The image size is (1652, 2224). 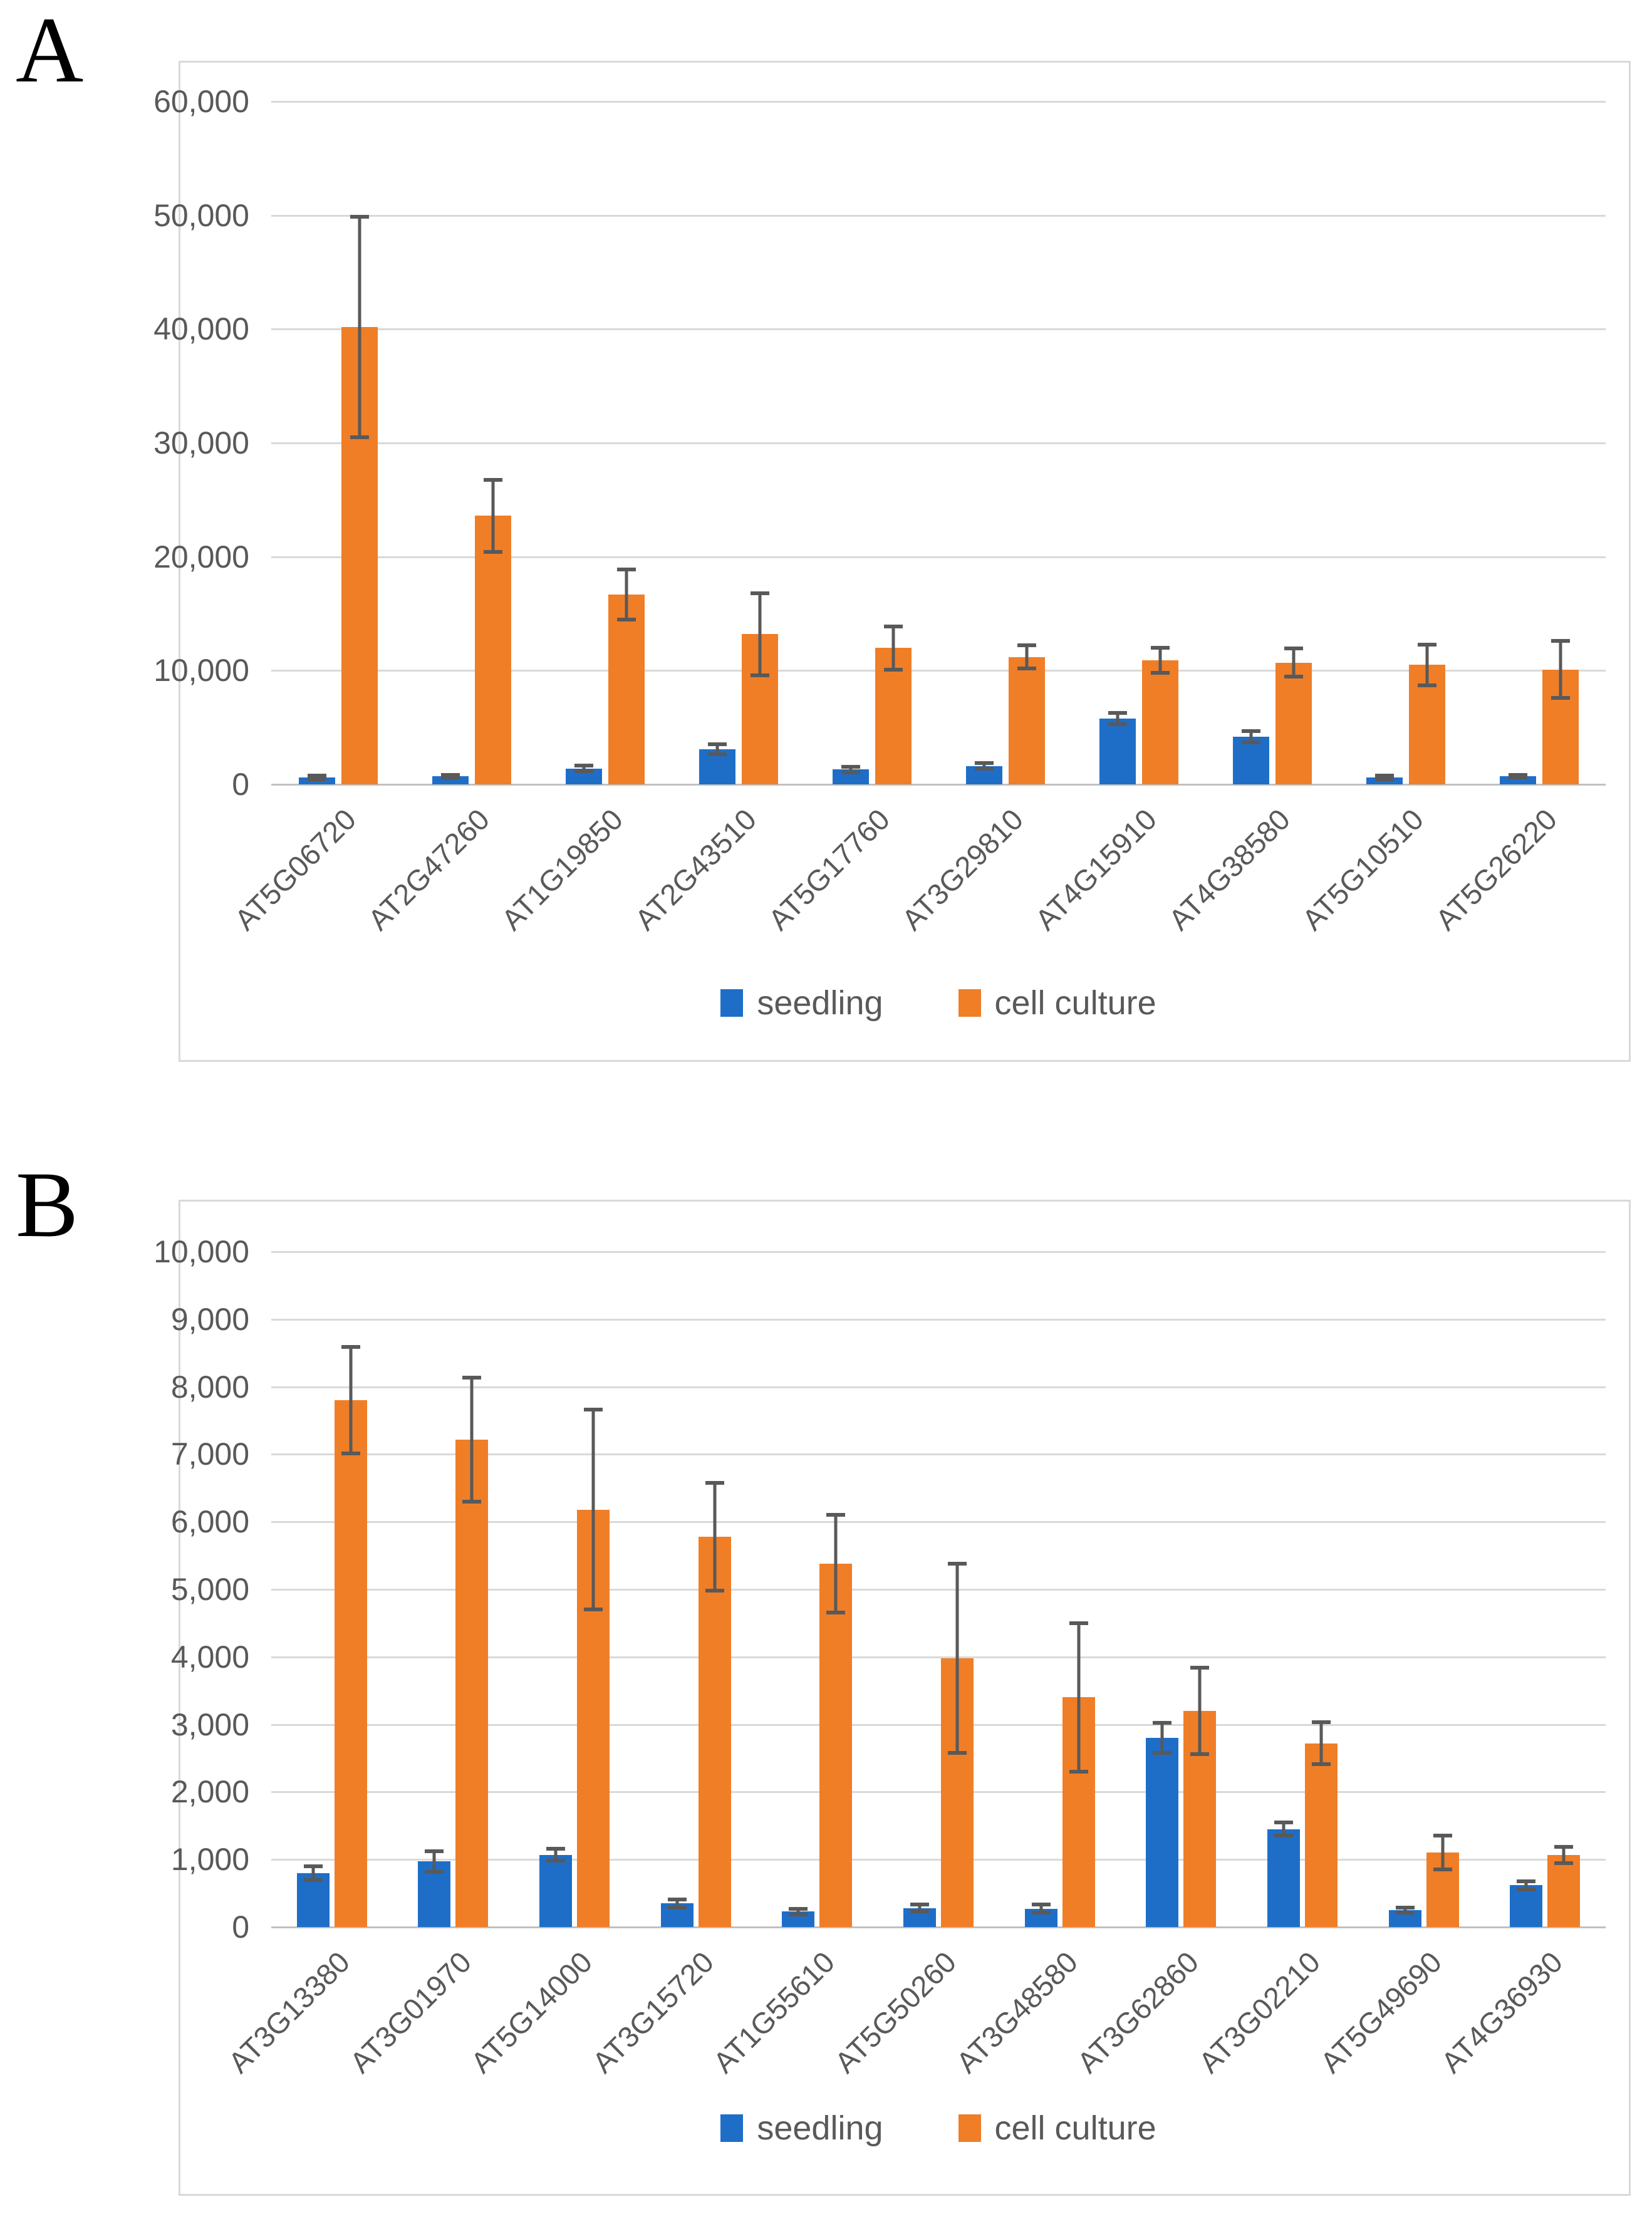 What do you see at coordinates (969, 1003) in the screenshot?
I see `legend-swatch-cell-culture` at bounding box center [969, 1003].